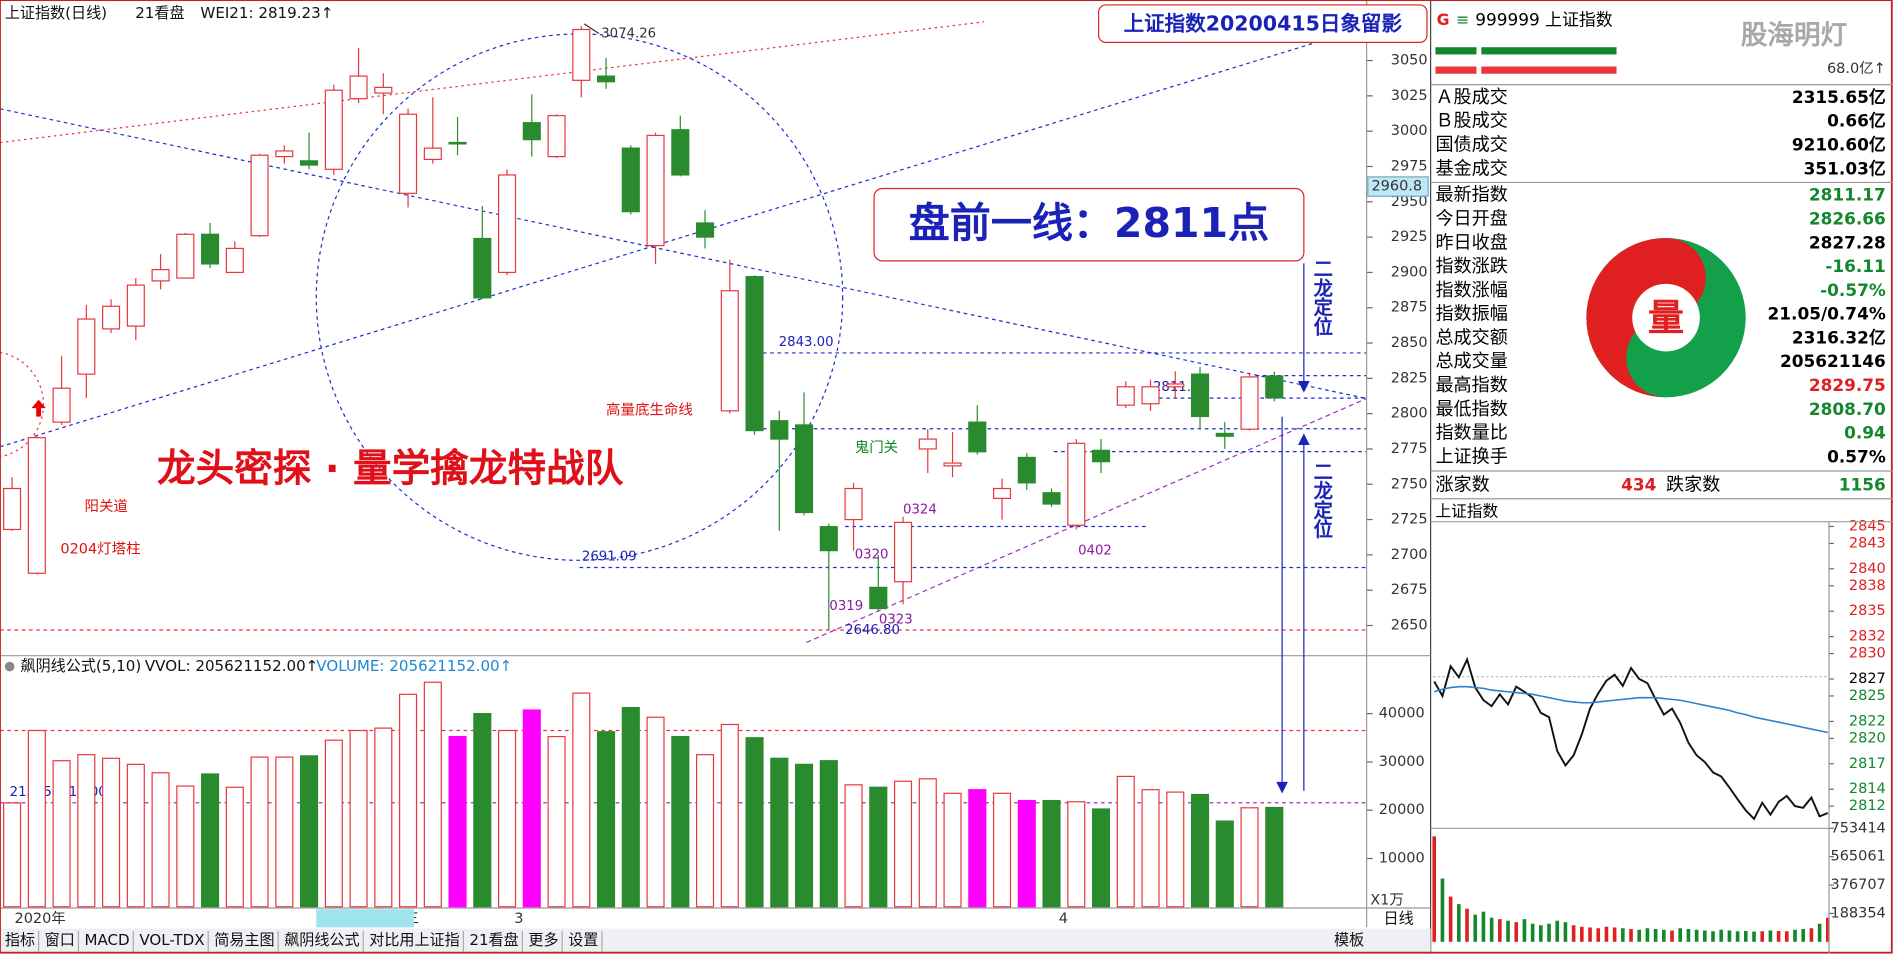  Describe the element at coordinates (1855, 266) in the screenshot. I see `row-value: -16.11` at that location.